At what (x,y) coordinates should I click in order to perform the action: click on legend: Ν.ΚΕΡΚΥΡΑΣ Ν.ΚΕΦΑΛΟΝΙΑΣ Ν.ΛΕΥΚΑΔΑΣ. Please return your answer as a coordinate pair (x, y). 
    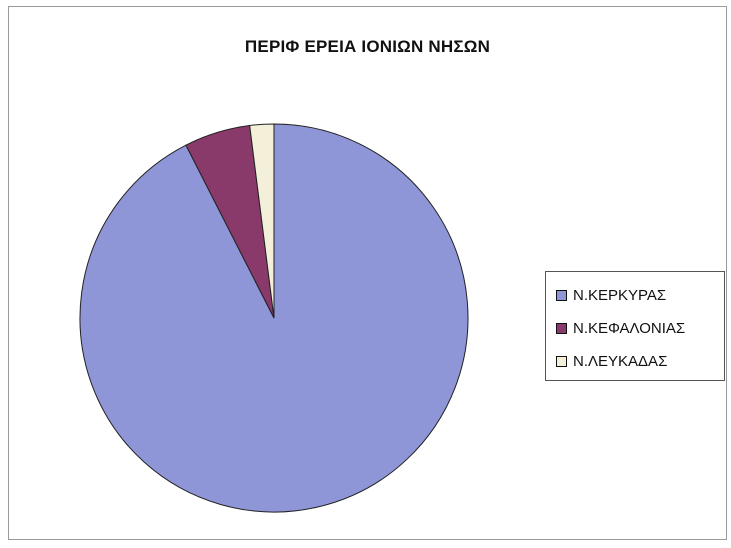
    Looking at the image, I should click on (635, 326).